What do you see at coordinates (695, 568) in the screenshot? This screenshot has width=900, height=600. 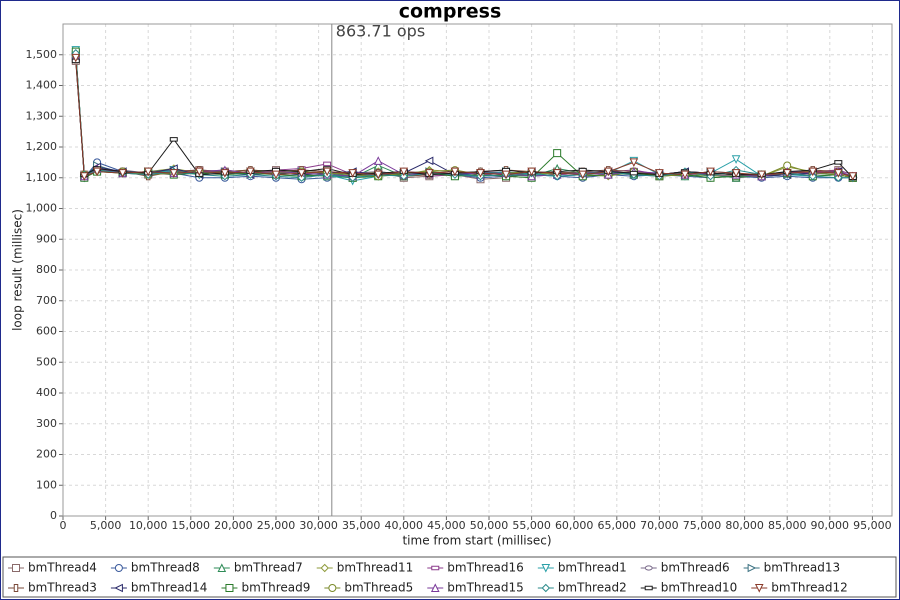 I see `legend-label: bmThread6` at bounding box center [695, 568].